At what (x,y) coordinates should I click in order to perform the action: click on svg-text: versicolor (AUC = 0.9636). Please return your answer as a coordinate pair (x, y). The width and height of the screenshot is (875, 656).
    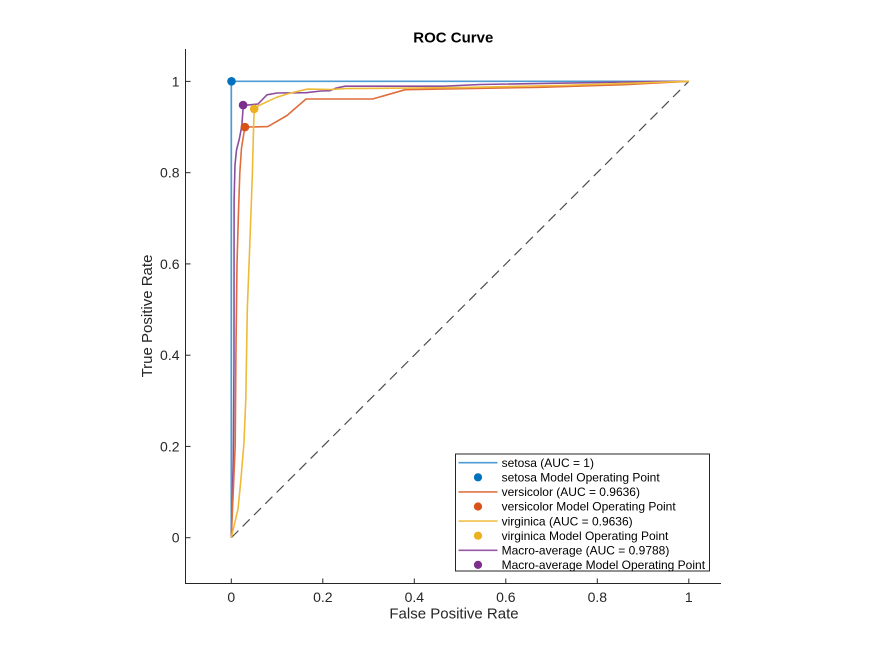
    Looking at the image, I should click on (571, 492).